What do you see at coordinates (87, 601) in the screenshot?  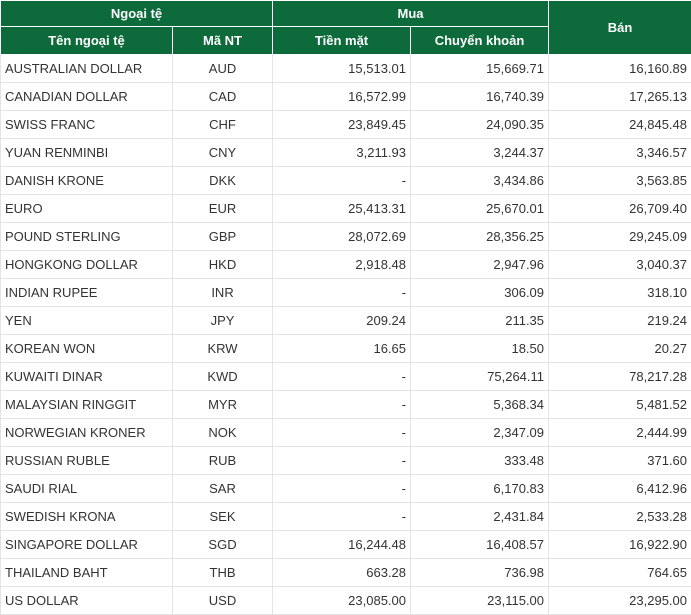 I see `table-cell: US DOLLAR` at bounding box center [87, 601].